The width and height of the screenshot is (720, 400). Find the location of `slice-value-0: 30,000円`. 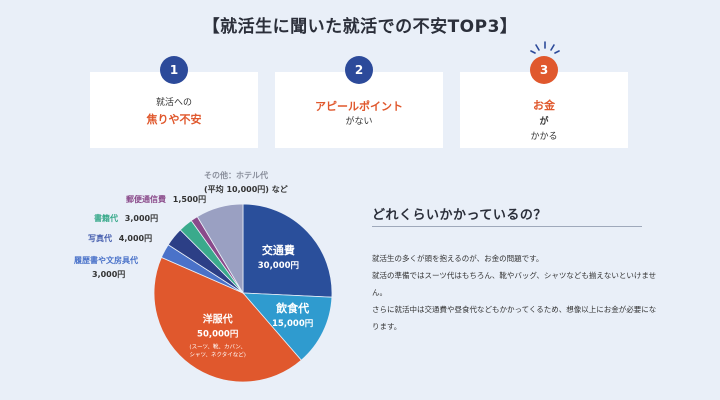

slice-value-0: 30,000円 is located at coordinates (278, 266).